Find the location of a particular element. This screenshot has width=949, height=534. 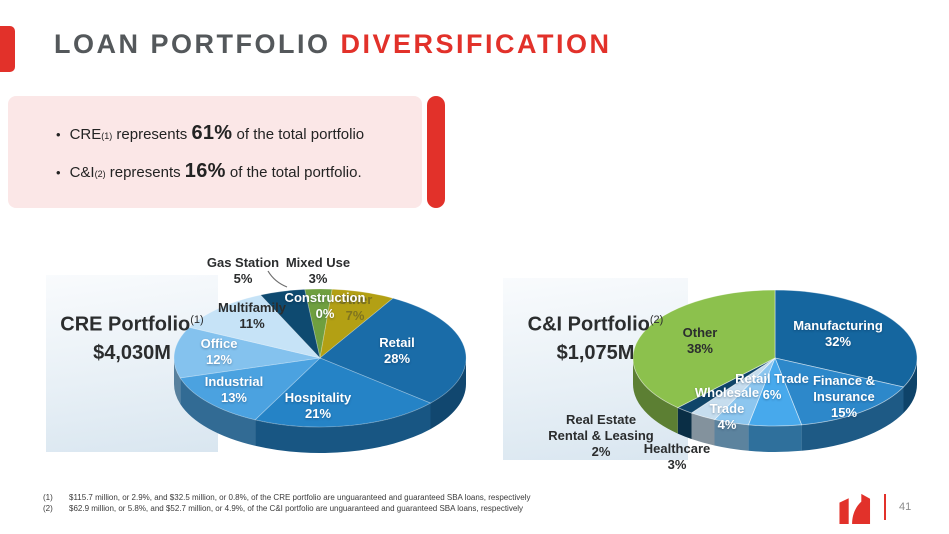

ci-chart-title: C&I Portfolio(2) $1,075M is located at coordinates (595, 336).